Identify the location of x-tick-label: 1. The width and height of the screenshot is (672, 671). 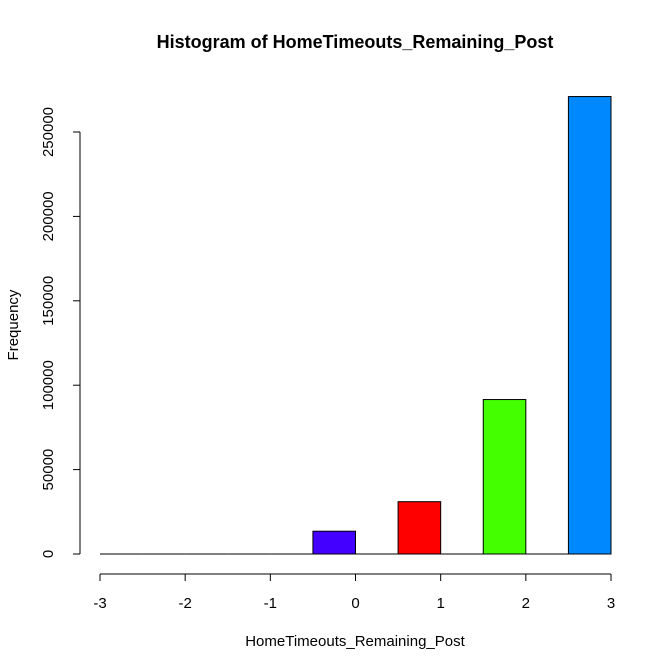
(440, 603).